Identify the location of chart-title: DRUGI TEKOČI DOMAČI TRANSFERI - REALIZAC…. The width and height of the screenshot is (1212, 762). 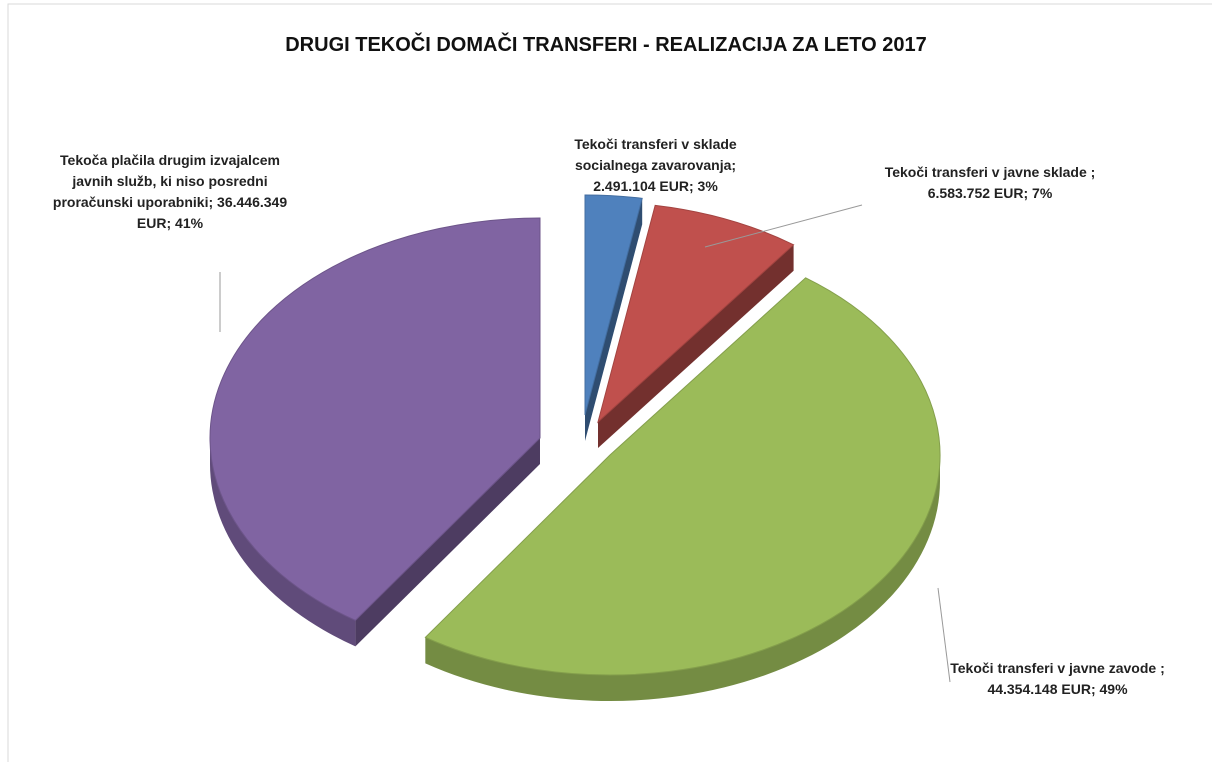
(606, 45).